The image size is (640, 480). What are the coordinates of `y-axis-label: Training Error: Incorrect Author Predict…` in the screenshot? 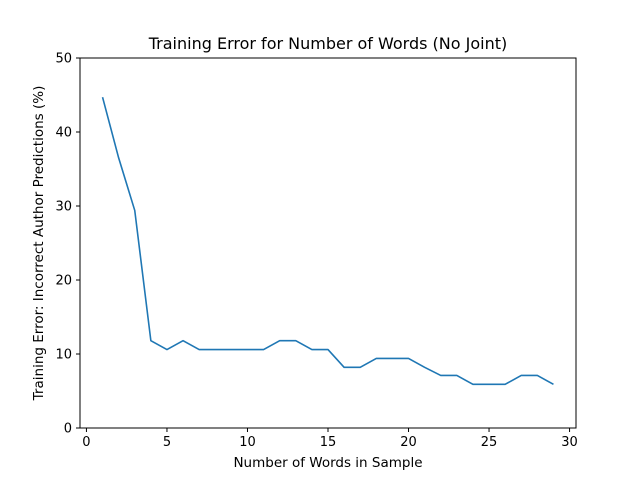 It's located at (39, 244).